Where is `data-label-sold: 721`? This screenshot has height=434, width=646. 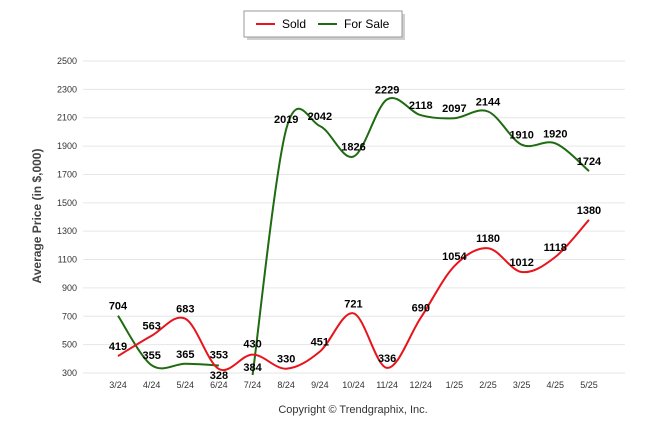 data-label-sold: 721 is located at coordinates (353, 304).